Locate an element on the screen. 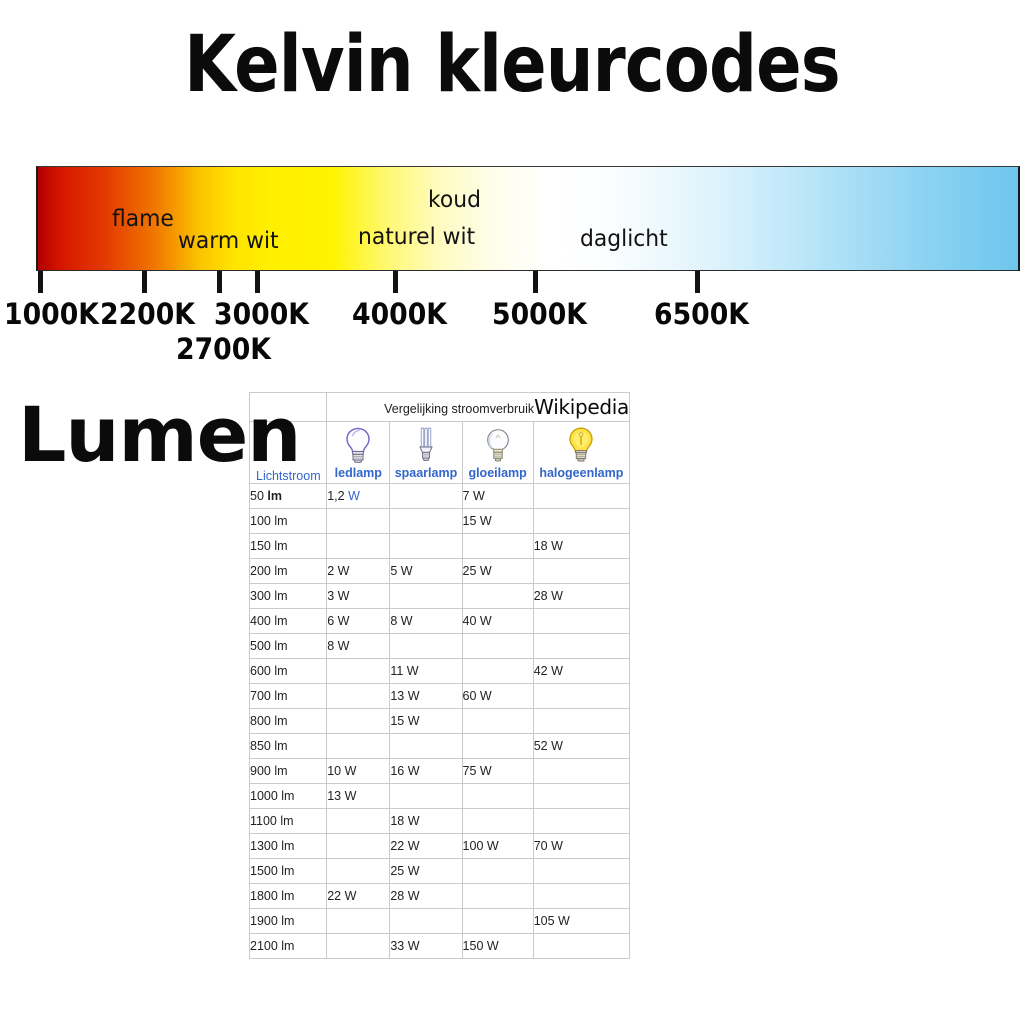 The width and height of the screenshot is (1024, 1024). cell-spaarlamp: 28 W is located at coordinates (426, 896).